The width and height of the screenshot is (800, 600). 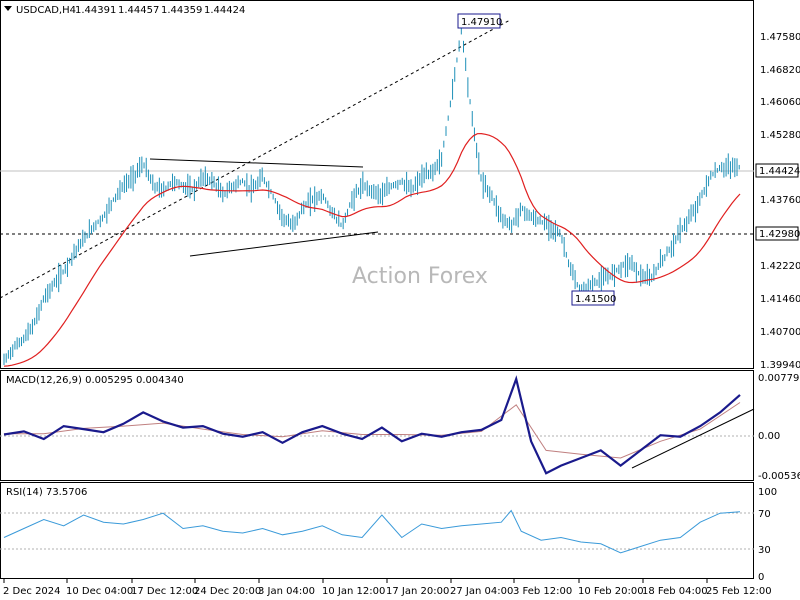 I want to click on macd-tick: 0.007791, so click(x=779, y=378).